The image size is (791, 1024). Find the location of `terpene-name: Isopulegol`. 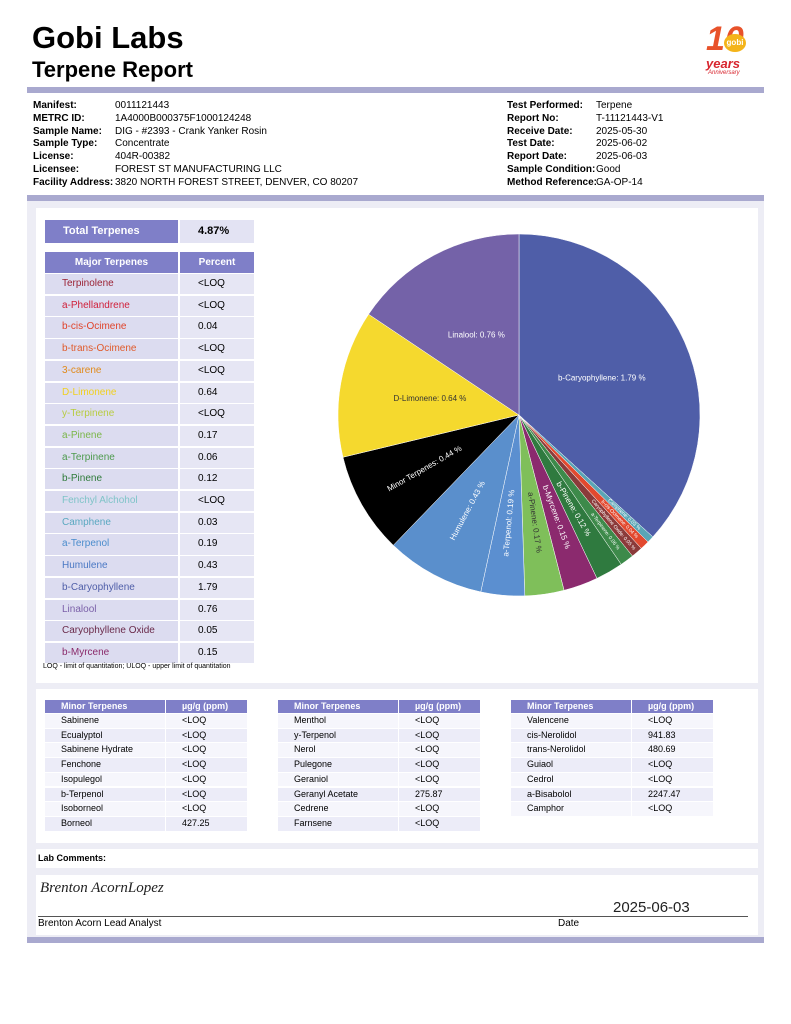

terpene-name: Isopulegol is located at coordinates (105, 779).